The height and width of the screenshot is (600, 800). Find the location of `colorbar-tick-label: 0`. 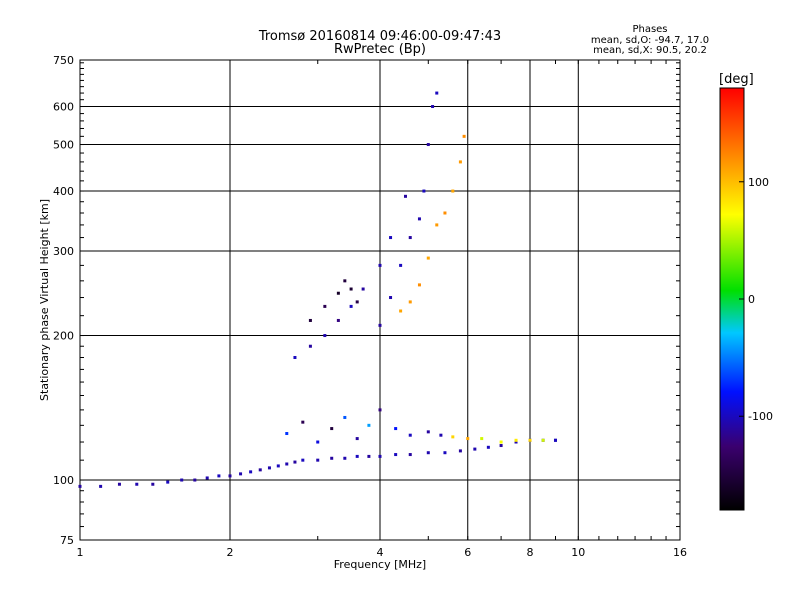

colorbar-tick-label: 0 is located at coordinates (751, 299).